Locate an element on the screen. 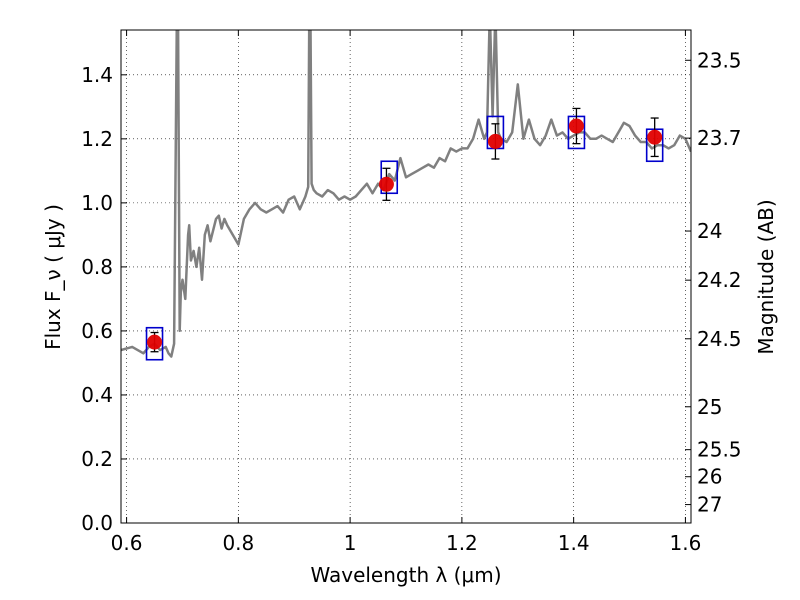 The height and width of the screenshot is (600, 800). x-tick-label: 1.2 is located at coordinates (462, 543).